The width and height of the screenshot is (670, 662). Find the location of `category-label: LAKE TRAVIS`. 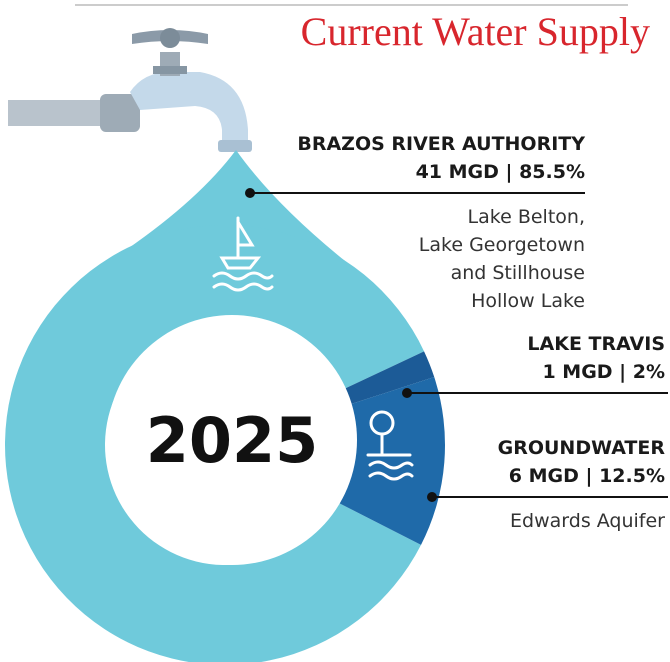

category-label: LAKE TRAVIS is located at coordinates (596, 344).